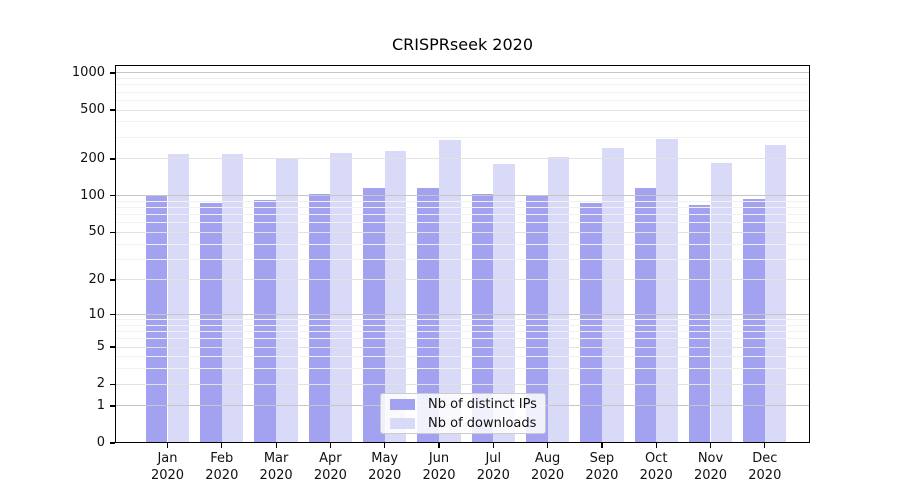 This screenshot has width=900, height=500. Describe the element at coordinates (330, 458) in the screenshot. I see `x-tick-month: Apr` at that location.